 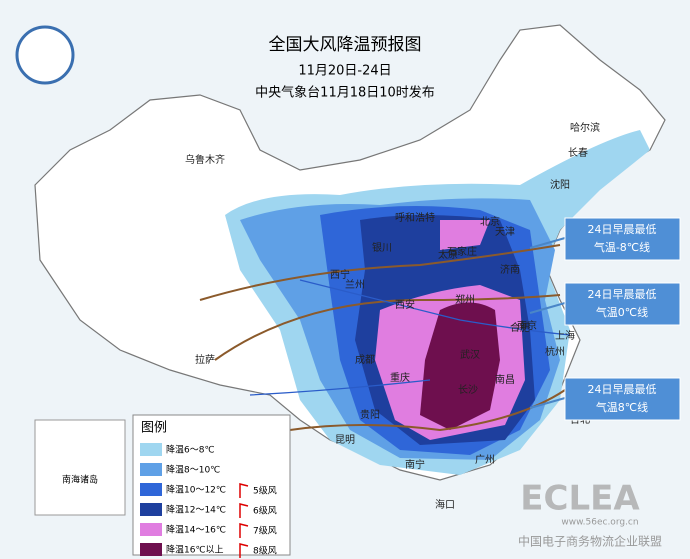 I want to click on city-label: 石家庄, so click(x=462, y=251).